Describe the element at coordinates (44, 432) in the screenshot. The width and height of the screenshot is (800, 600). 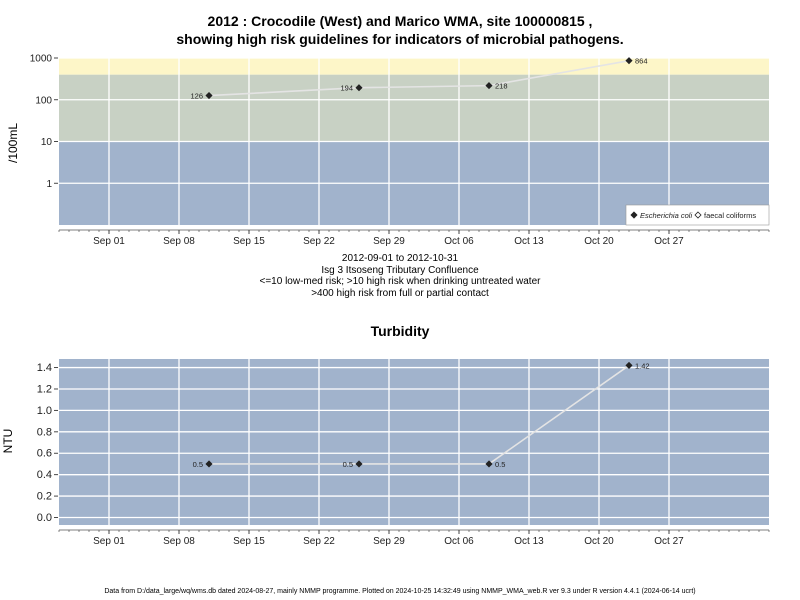
I see `y-tick-label: 0.8` at that location.